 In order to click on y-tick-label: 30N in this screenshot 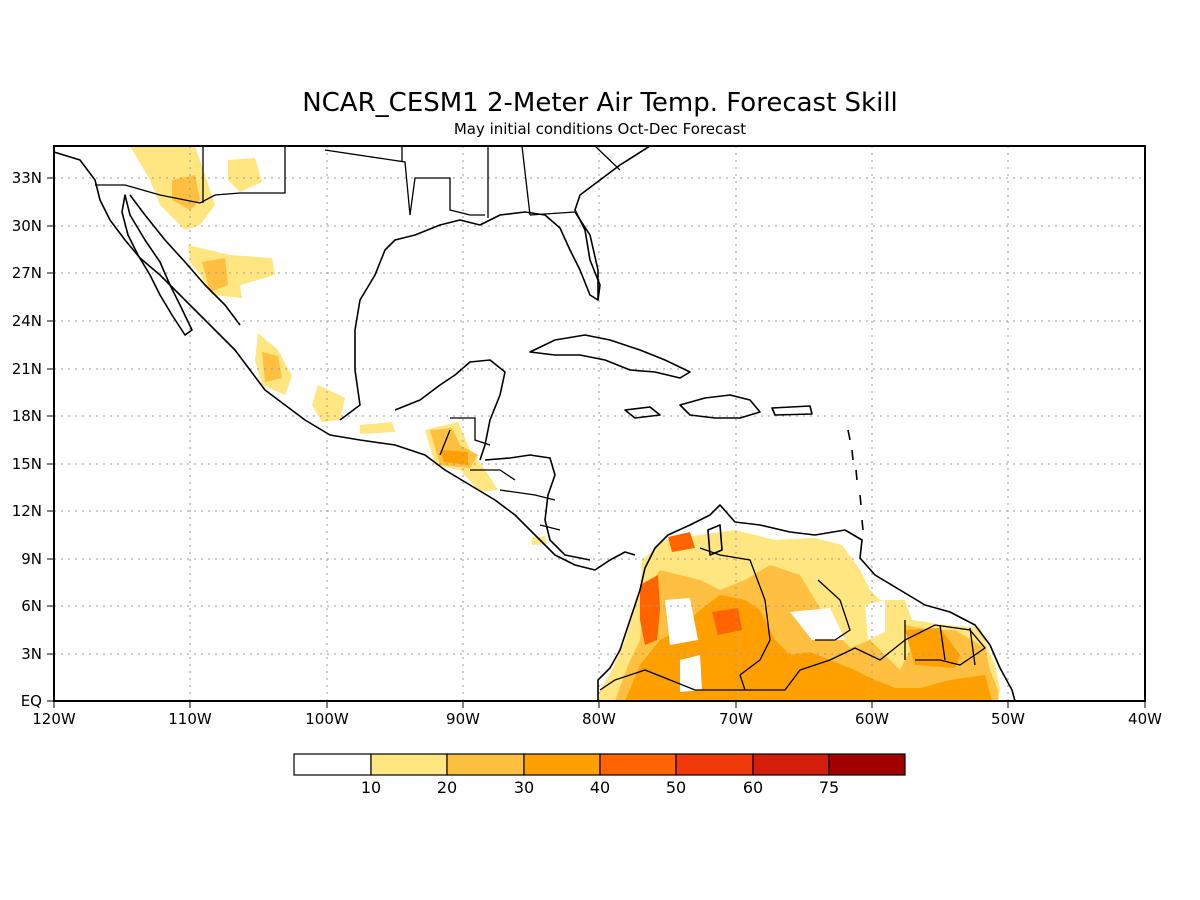, I will do `click(27, 226)`.